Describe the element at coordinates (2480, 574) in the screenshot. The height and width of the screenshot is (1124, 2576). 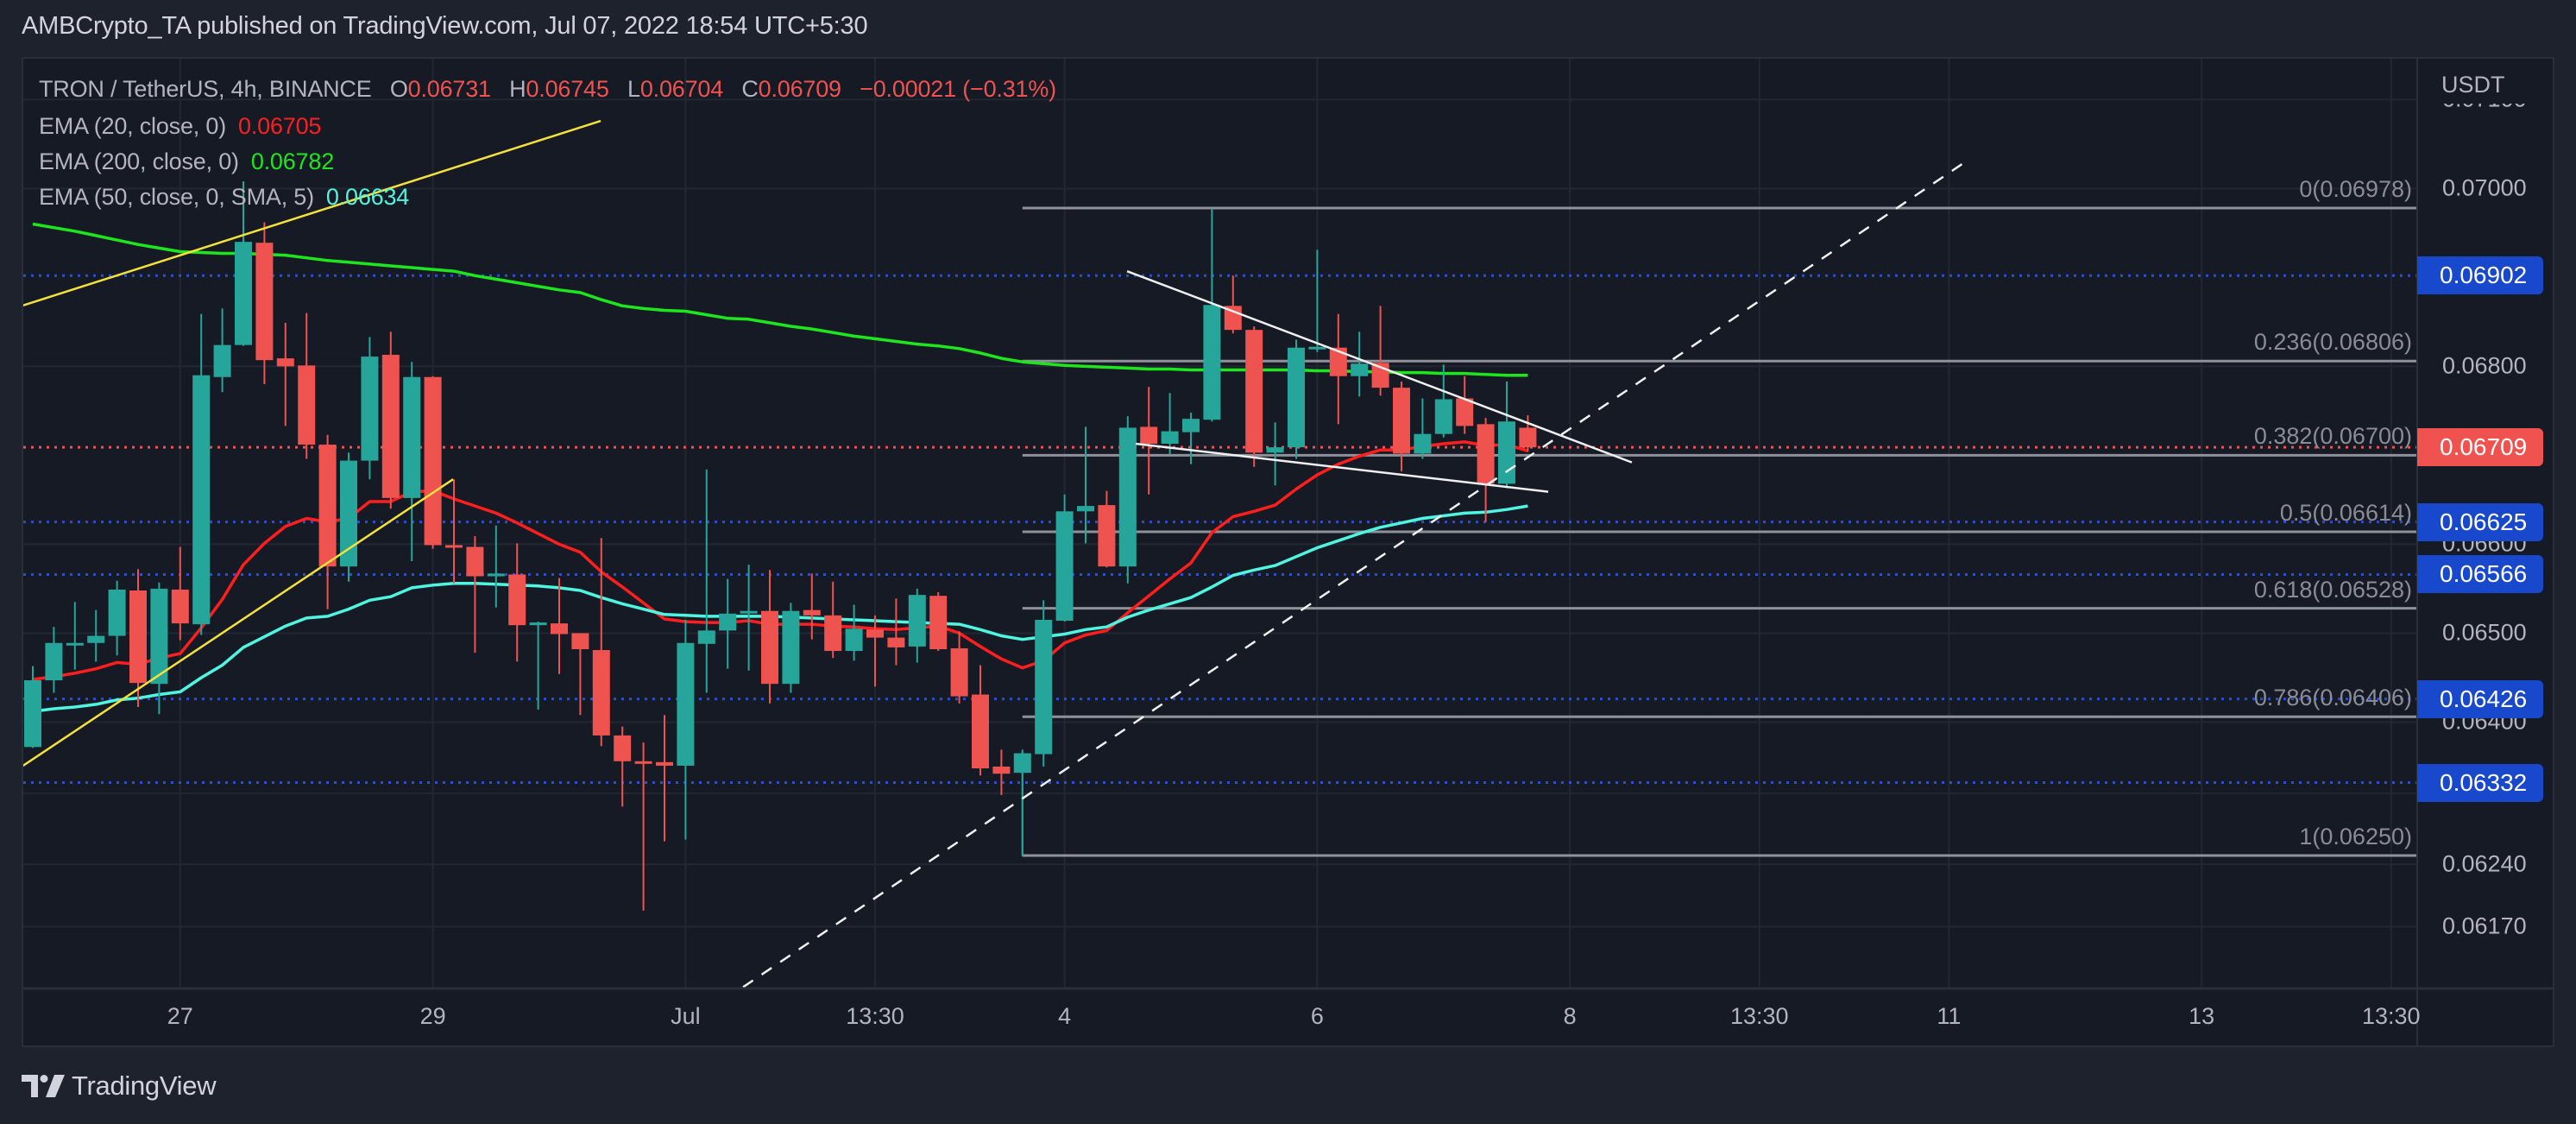
I see `price-level-tag: 0.06566` at that location.